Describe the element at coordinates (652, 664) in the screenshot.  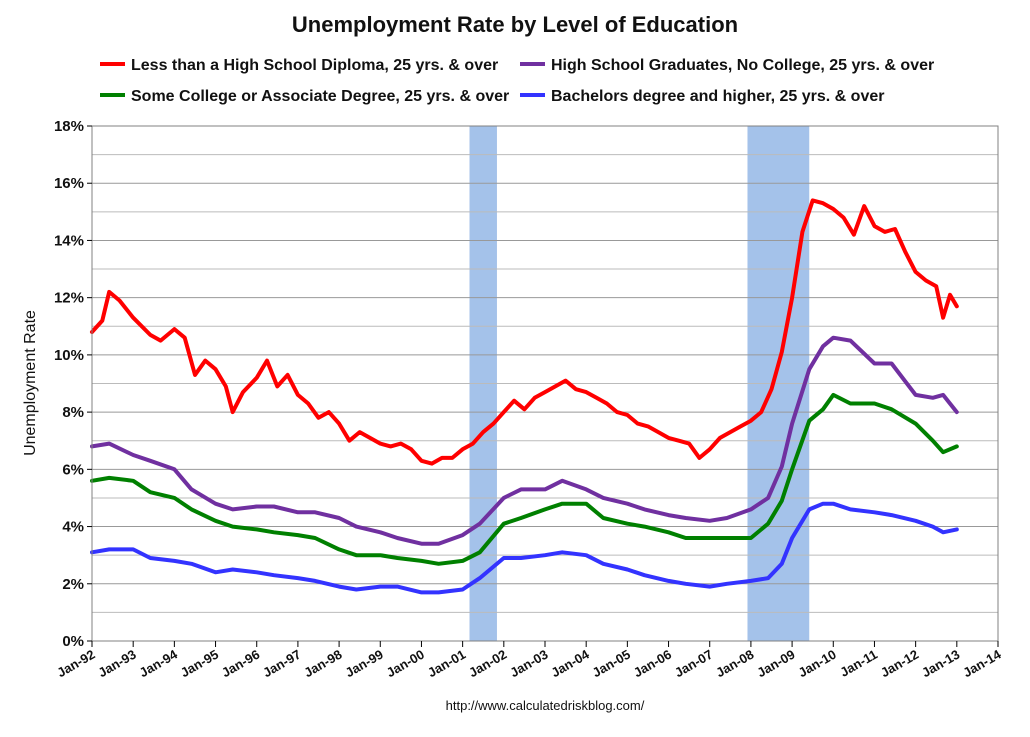
I see `x-tick-label: Jan-06` at that location.